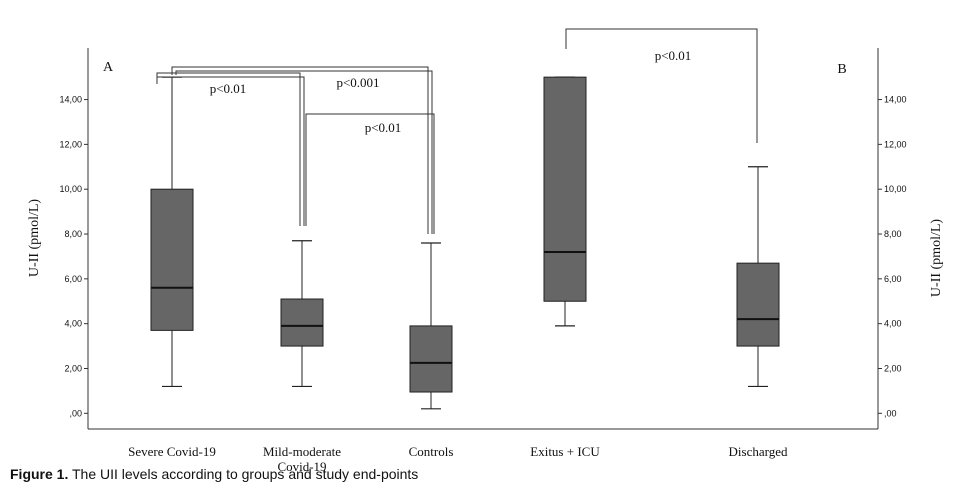 The image size is (968, 500). Describe the element at coordinates (893, 324) in the screenshot. I see `y-tick-label-right: 4,00` at that location.